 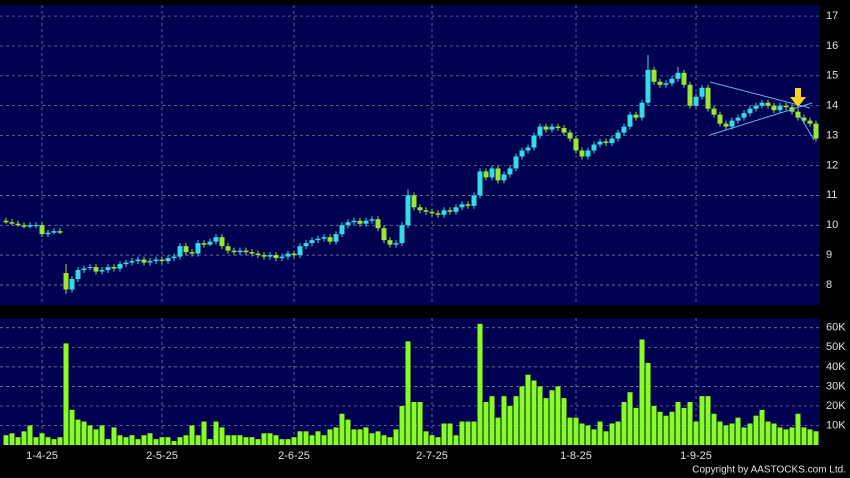 What do you see at coordinates (162, 456) in the screenshot?
I see `x-tick-label: 2-5-25` at bounding box center [162, 456].